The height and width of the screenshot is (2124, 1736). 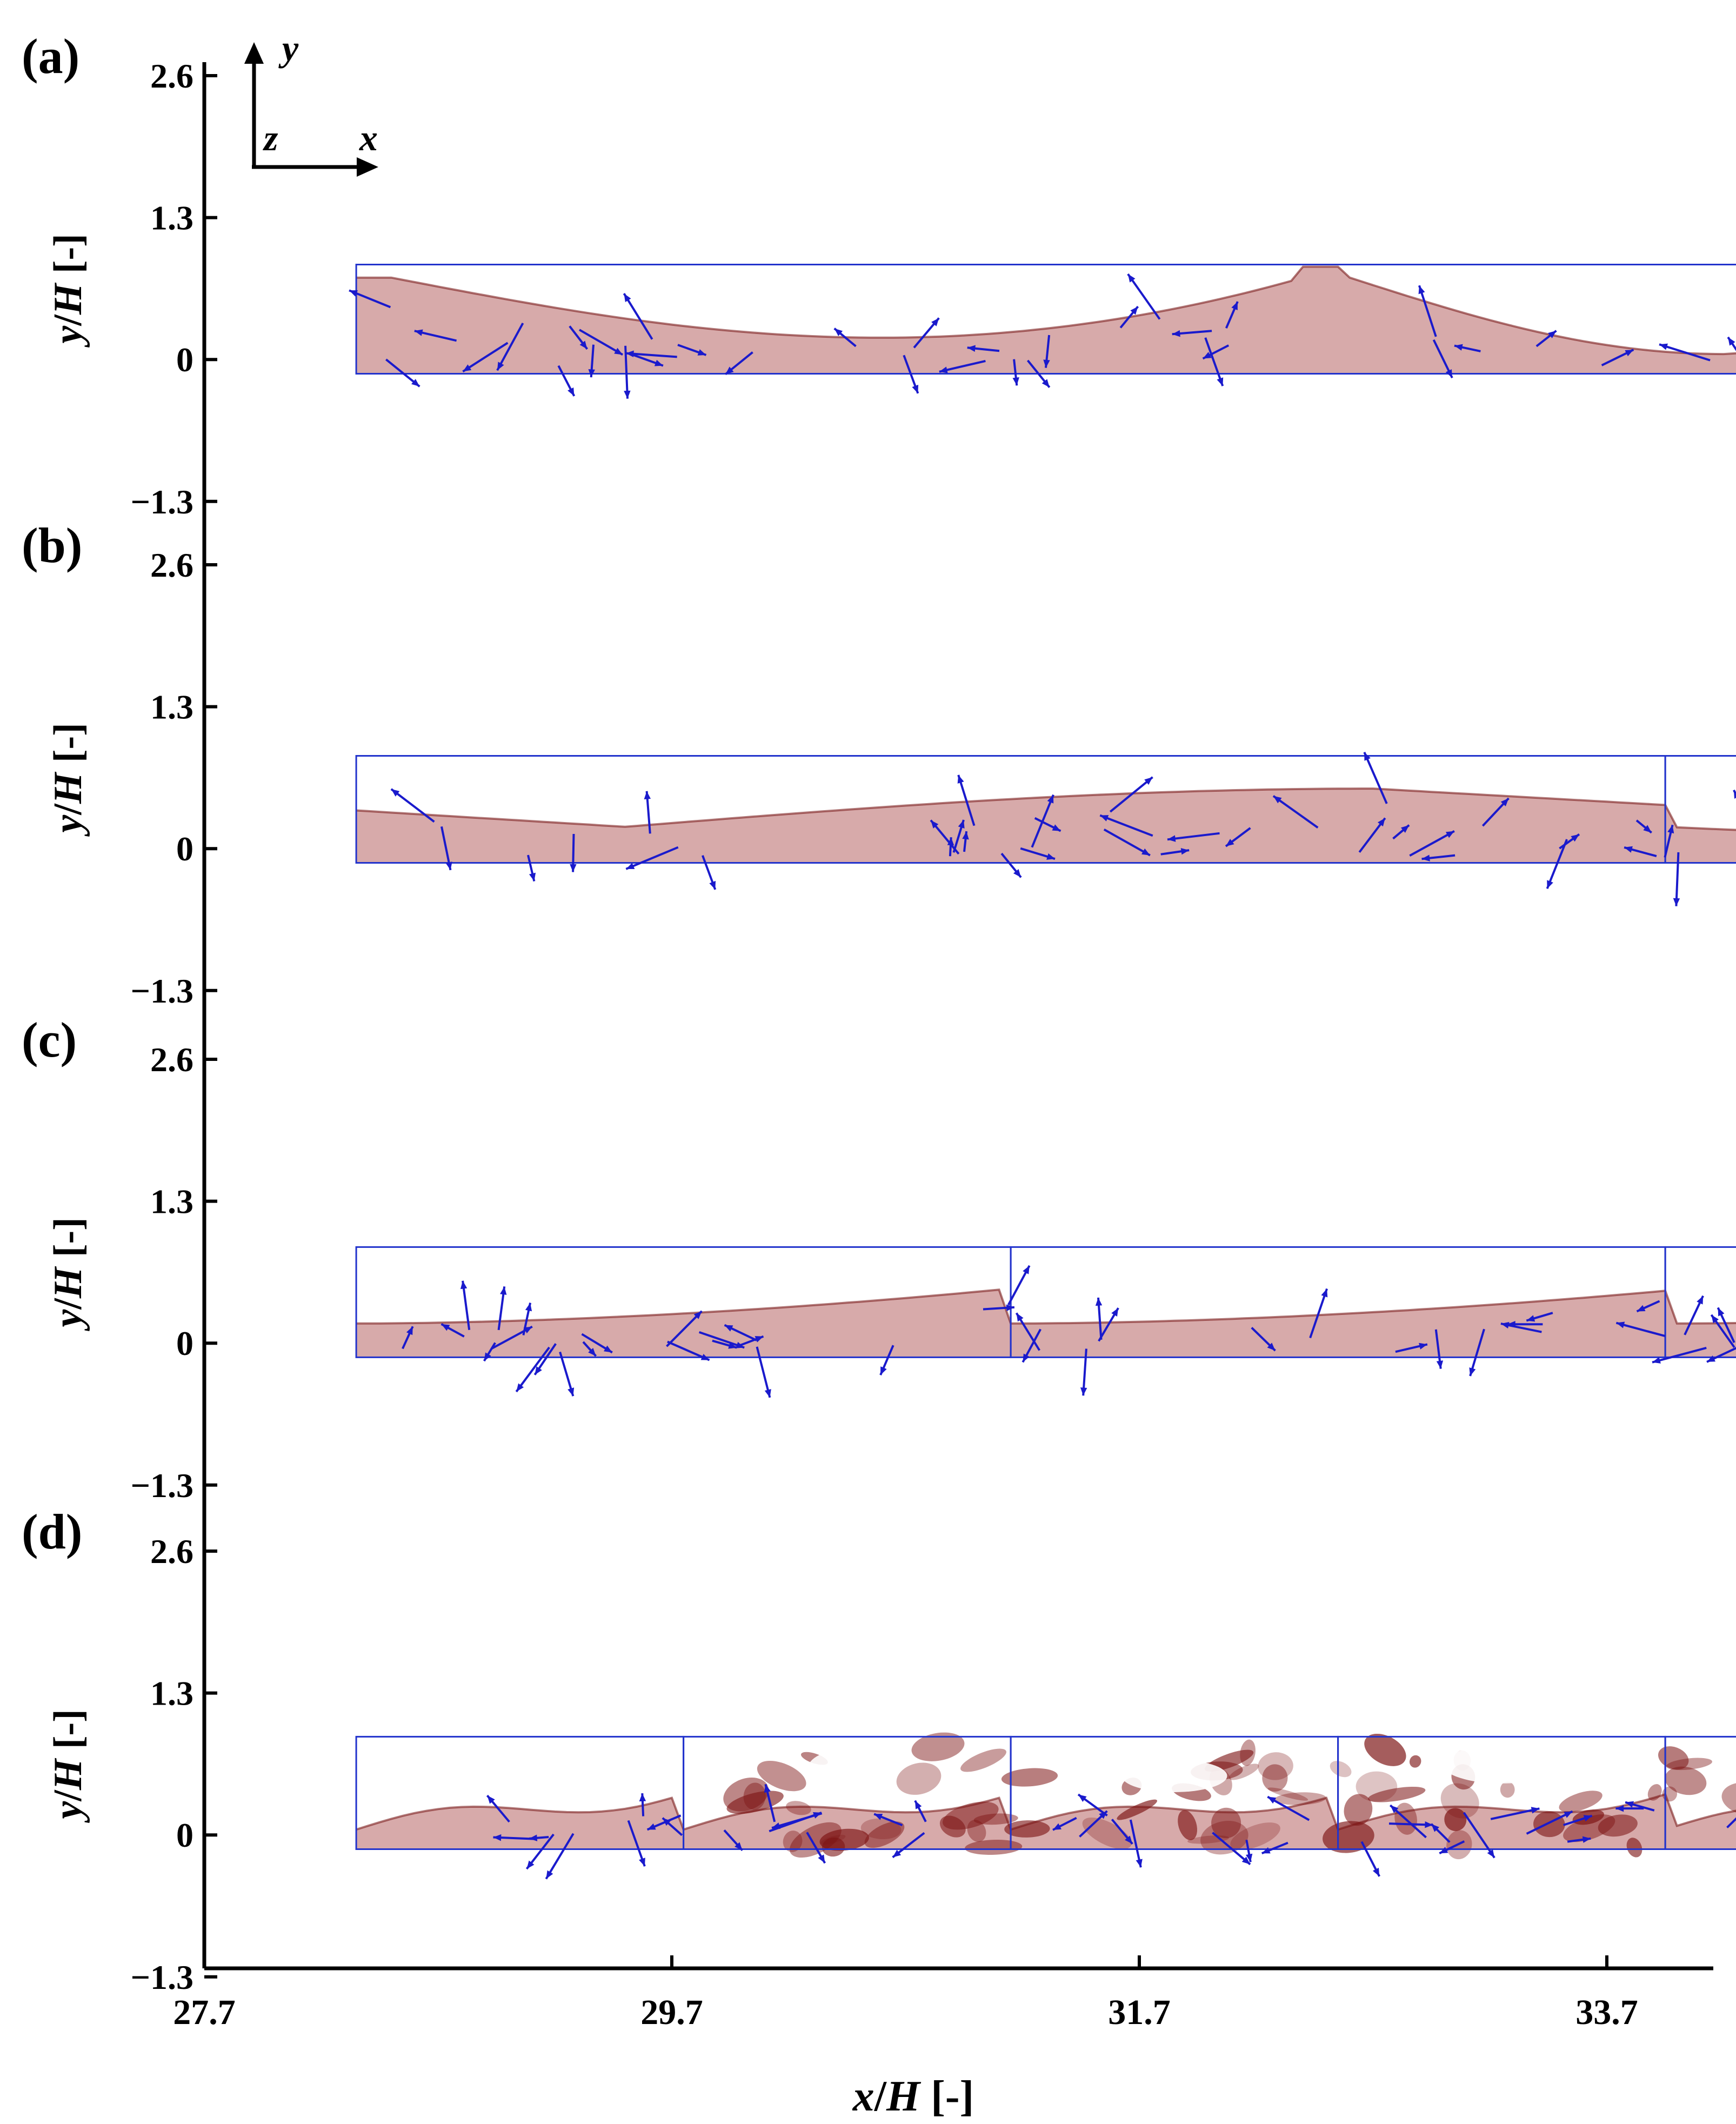 I want to click on y-tick-label: 0, so click(x=184, y=849).